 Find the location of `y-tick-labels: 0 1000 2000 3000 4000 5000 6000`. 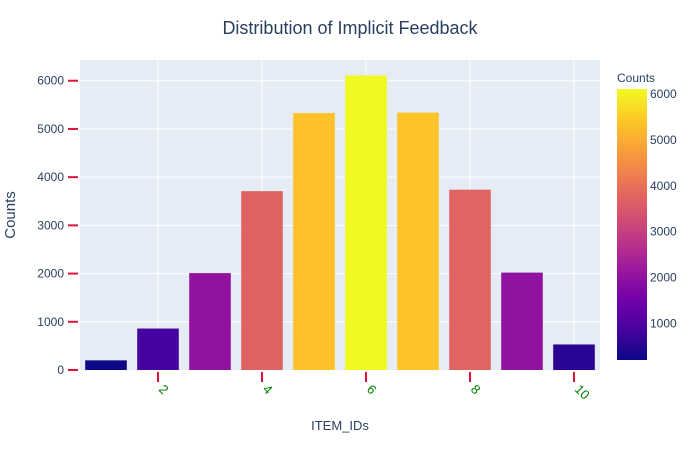

y-tick-labels: 0 1000 2000 3000 4000 5000 6000 is located at coordinates (50, 225).